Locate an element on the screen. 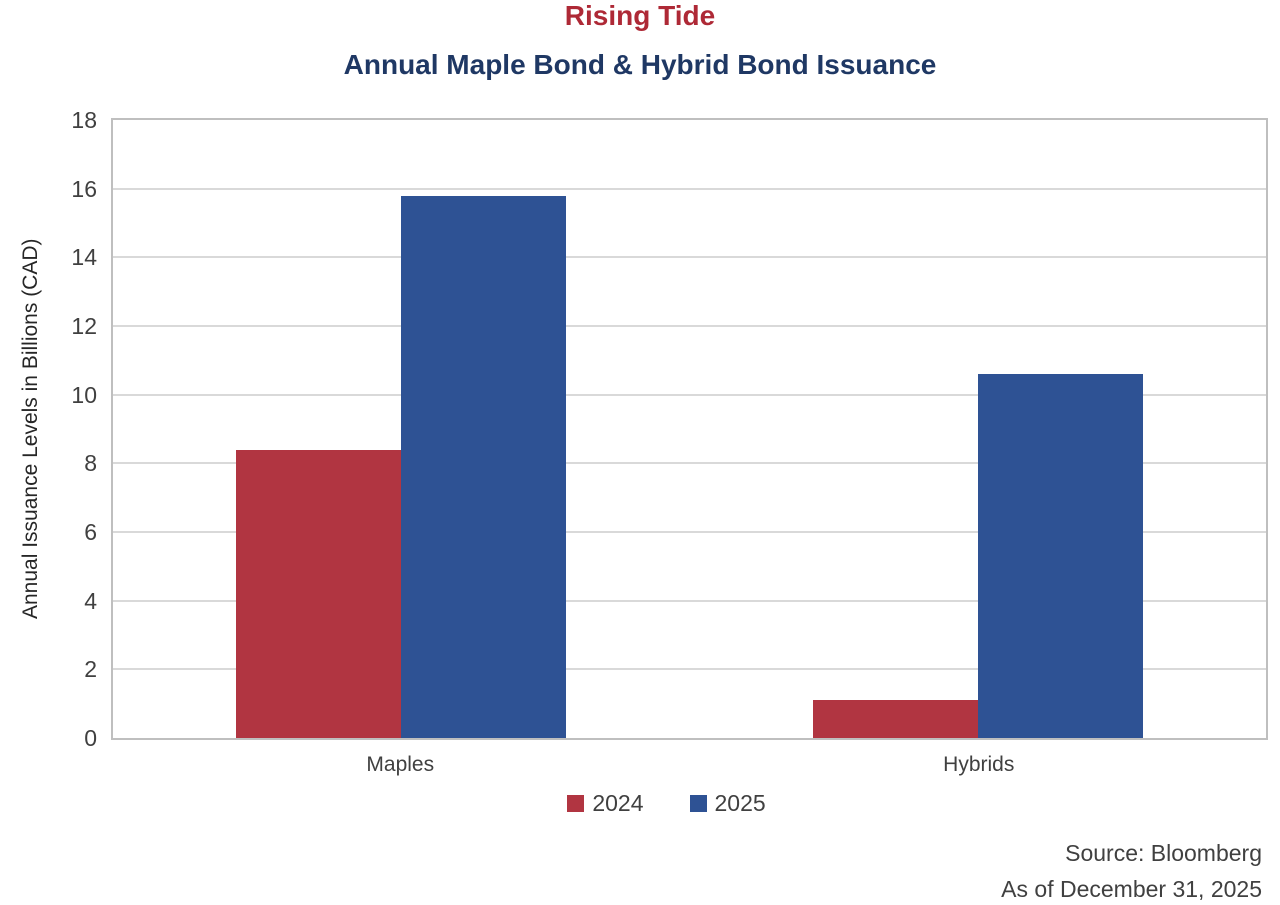 The image size is (1280, 905). legend-swatch-icon-2025 is located at coordinates (698, 803).